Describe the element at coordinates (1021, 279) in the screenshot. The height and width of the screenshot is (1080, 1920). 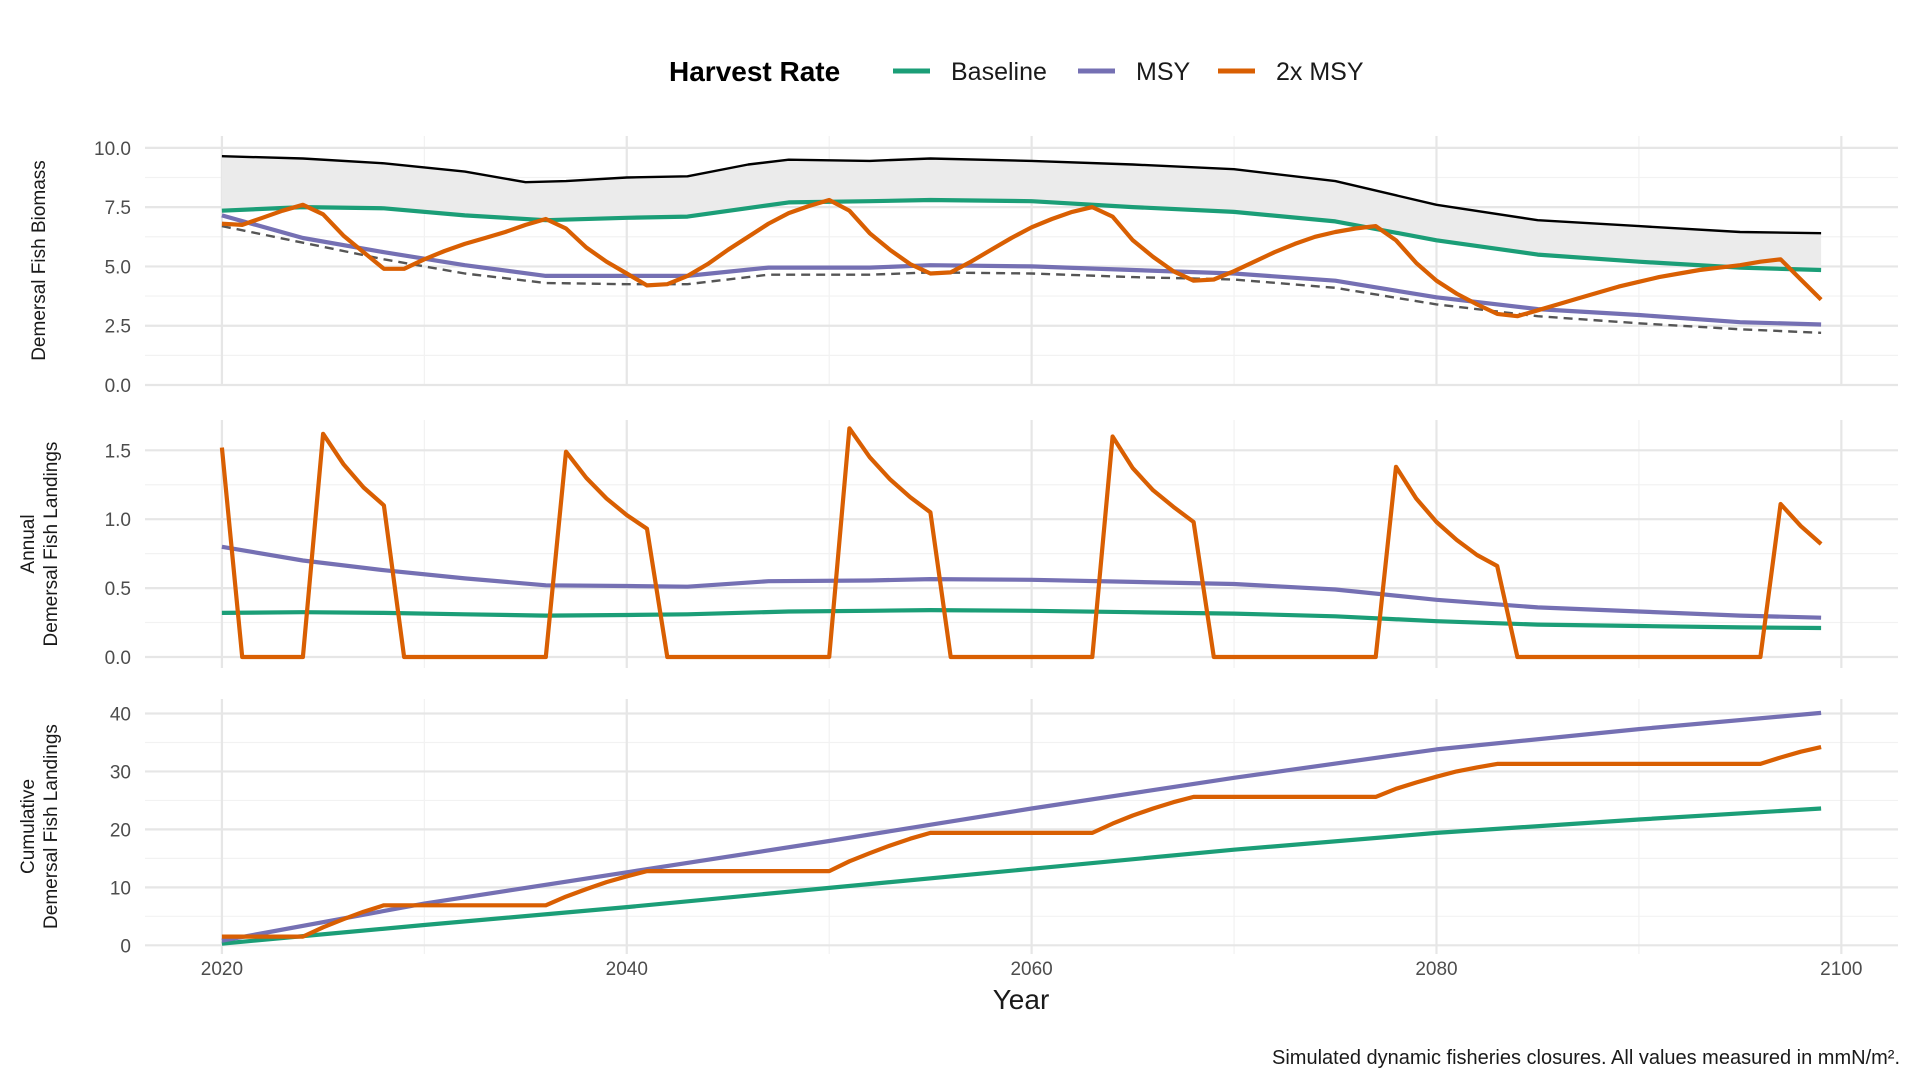
I see `reference-lower-dashed-line` at that location.